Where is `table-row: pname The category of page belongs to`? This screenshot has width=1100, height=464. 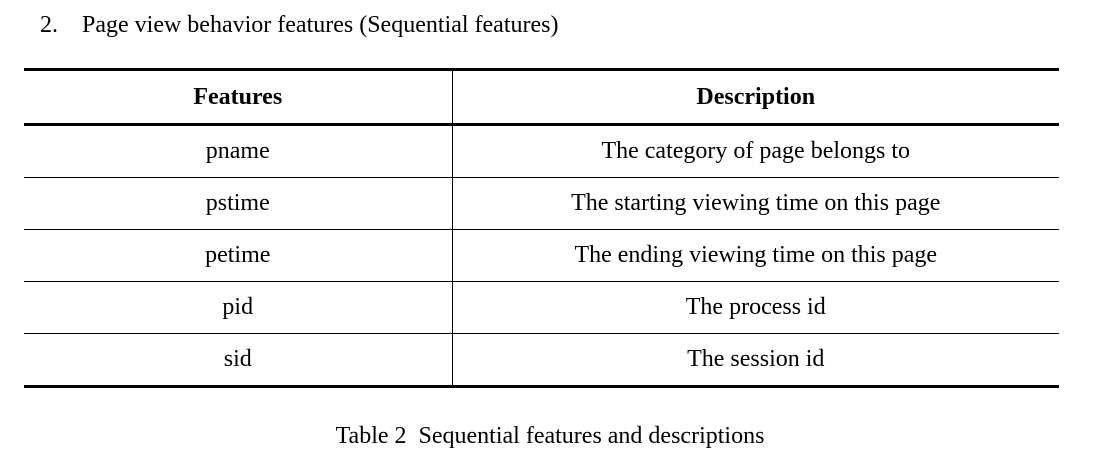
table-row: pname The category of page belongs to is located at coordinates (541, 151).